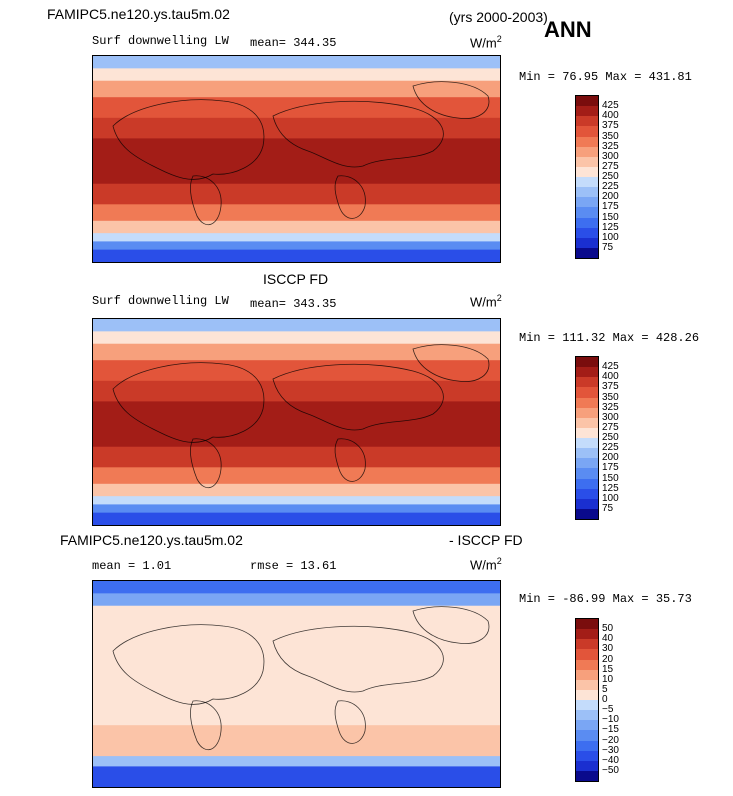  What do you see at coordinates (610, 458) in the screenshot?
I see `colorbar-tick-label: 200` at bounding box center [610, 458].